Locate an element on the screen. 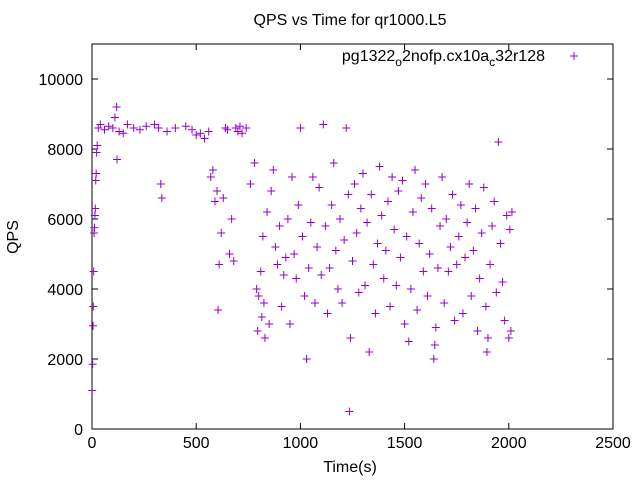 The width and height of the screenshot is (640, 480). legend-marker-symbol is located at coordinates (574, 56).